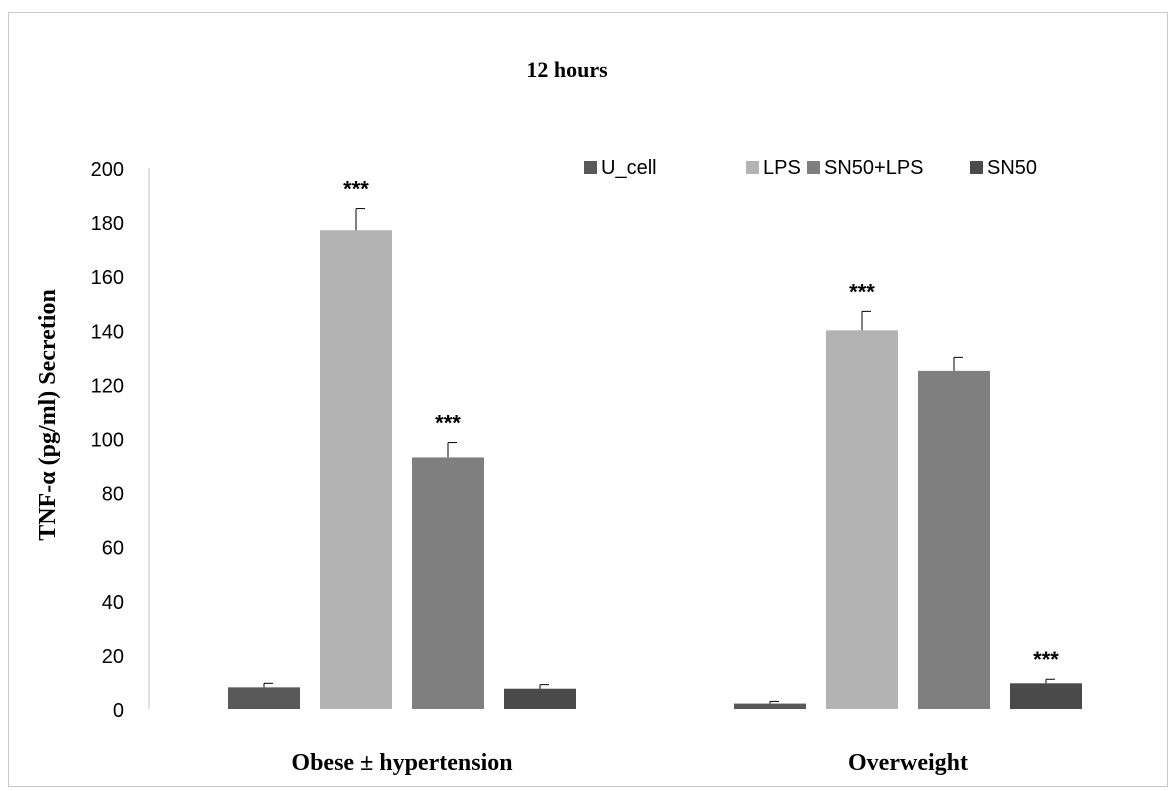 This screenshot has height=791, width=1175. I want to click on legend-label: SN50, so click(1012, 168).